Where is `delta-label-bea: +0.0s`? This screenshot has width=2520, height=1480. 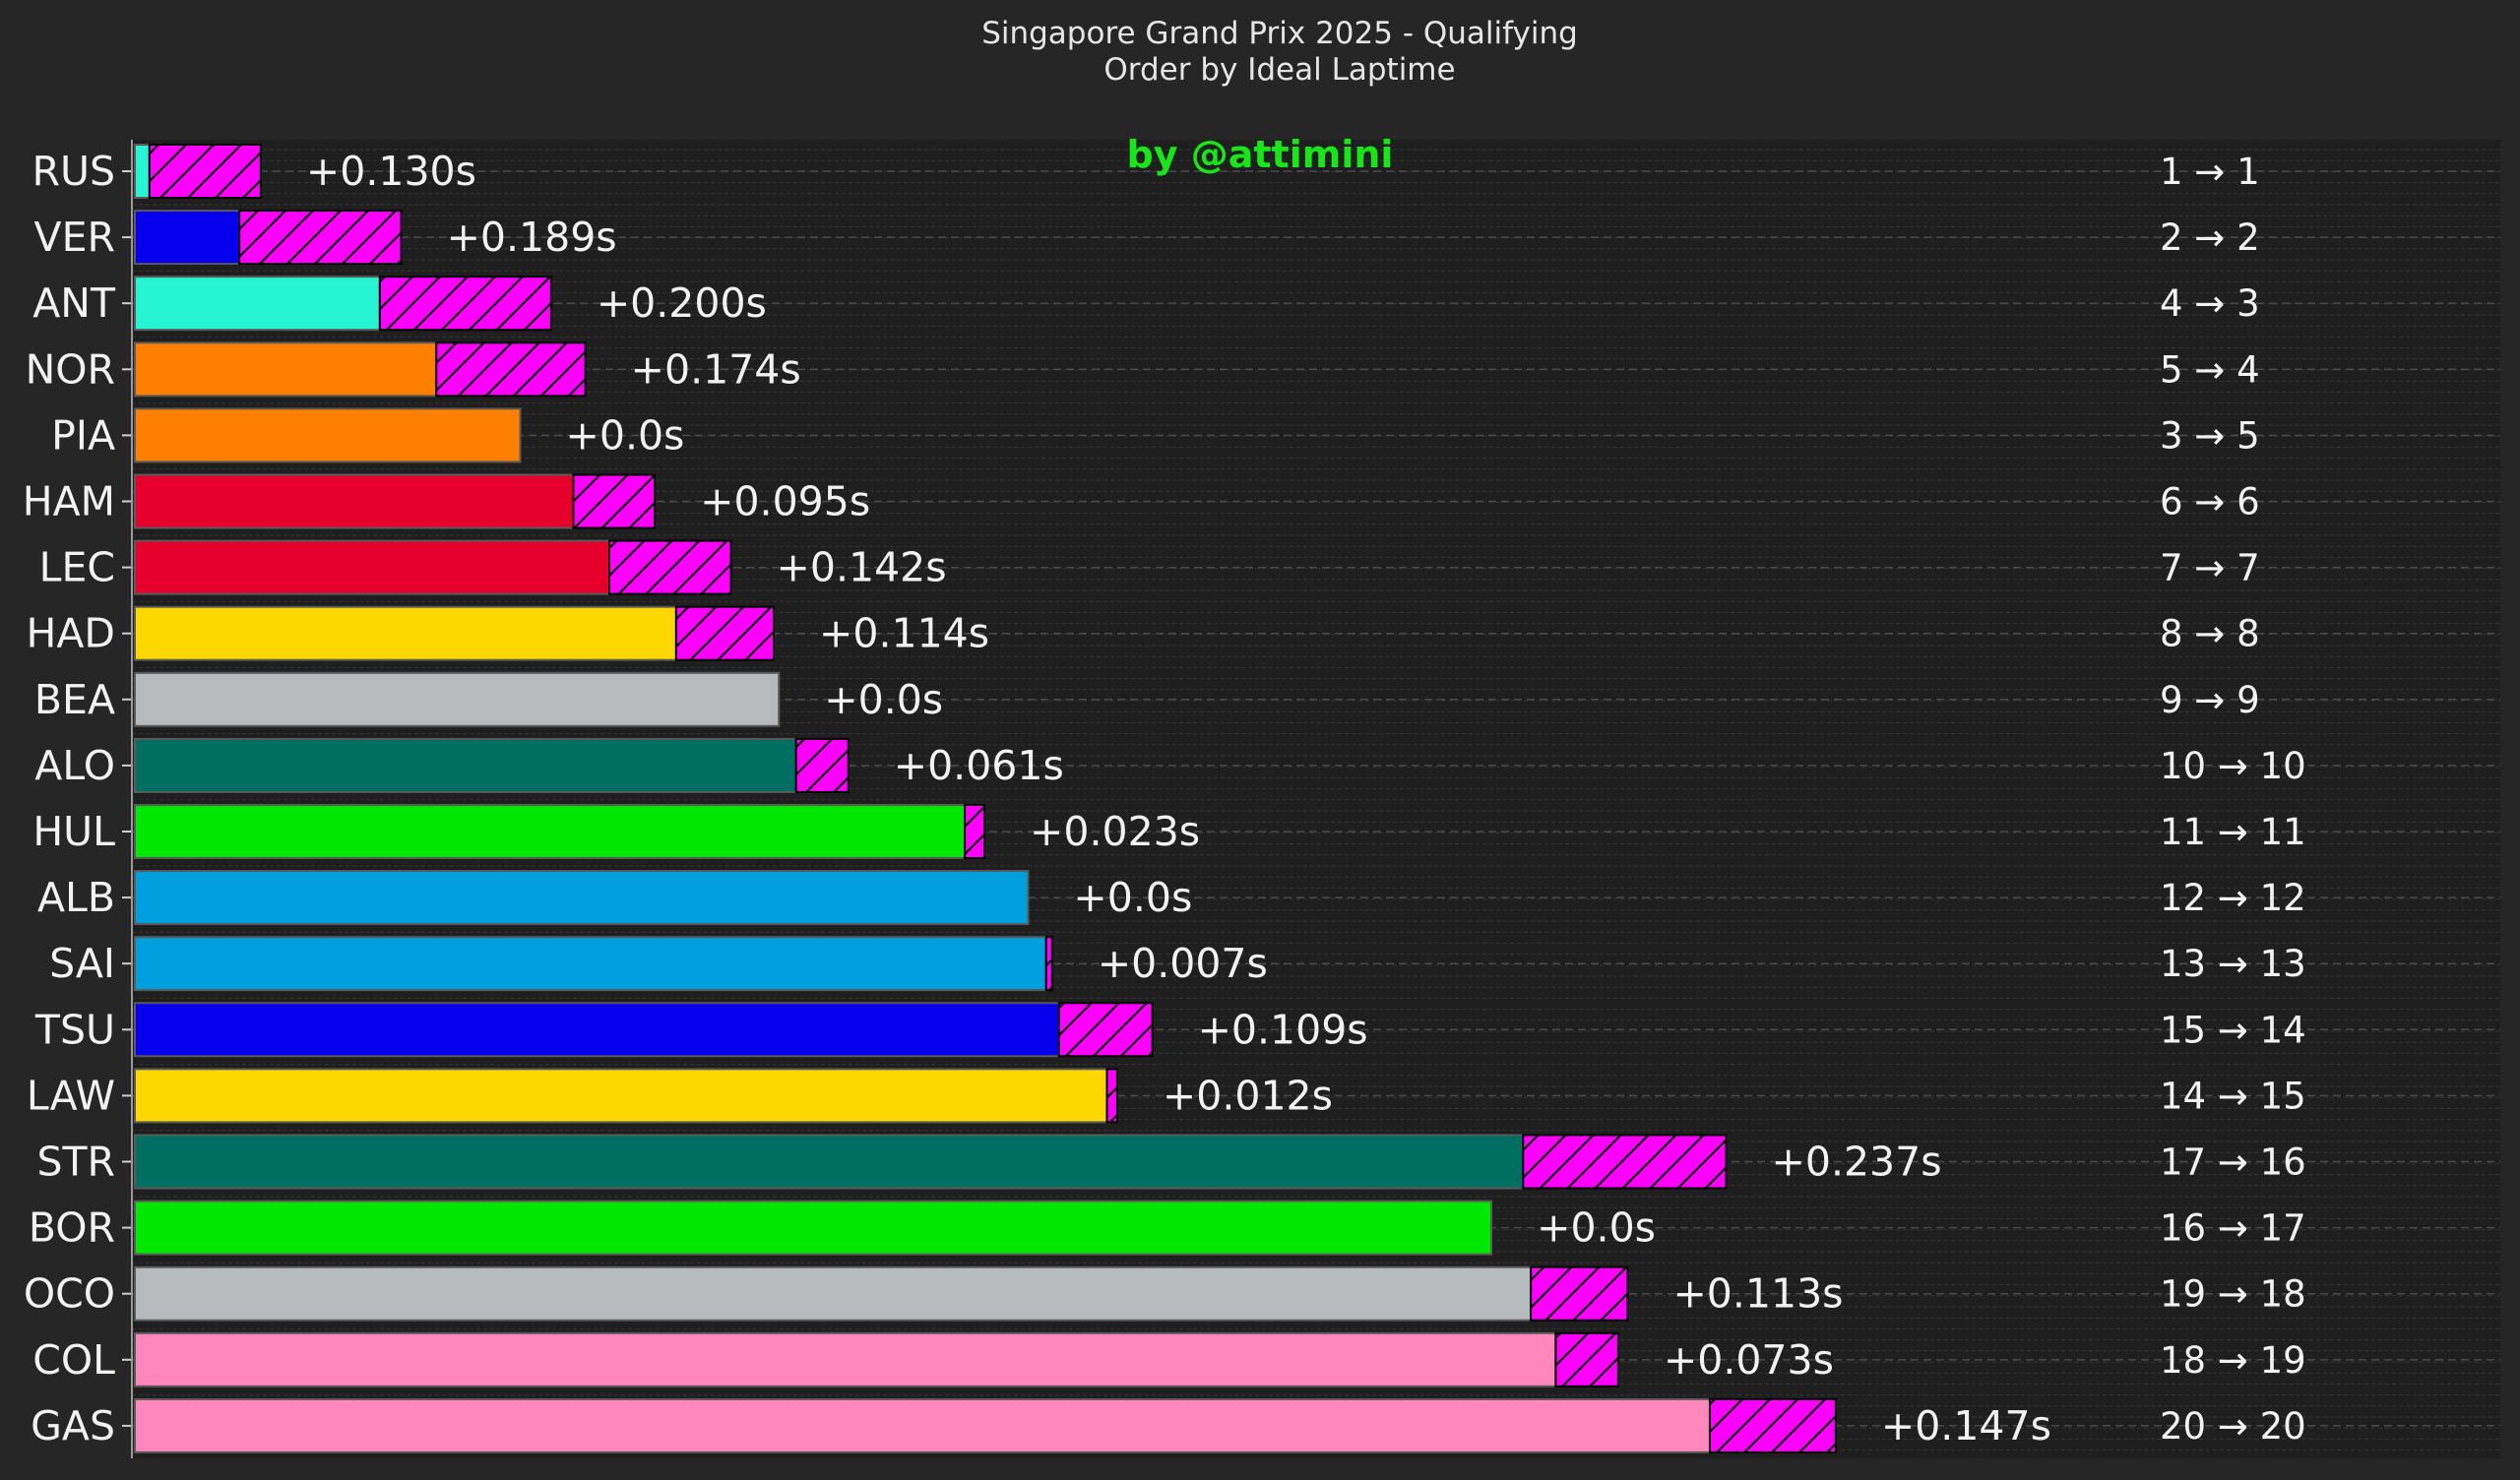
delta-label-bea: +0.0s is located at coordinates (883, 699).